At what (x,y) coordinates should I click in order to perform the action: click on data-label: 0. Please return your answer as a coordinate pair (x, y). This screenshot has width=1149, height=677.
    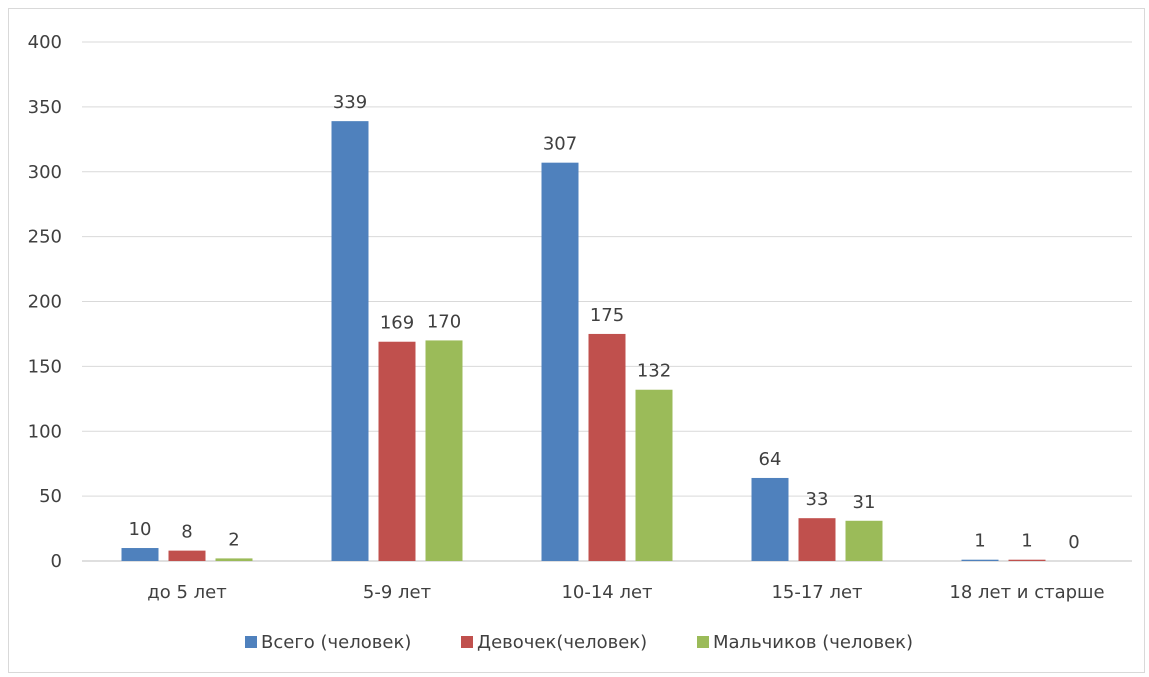
    Looking at the image, I should click on (1073, 542).